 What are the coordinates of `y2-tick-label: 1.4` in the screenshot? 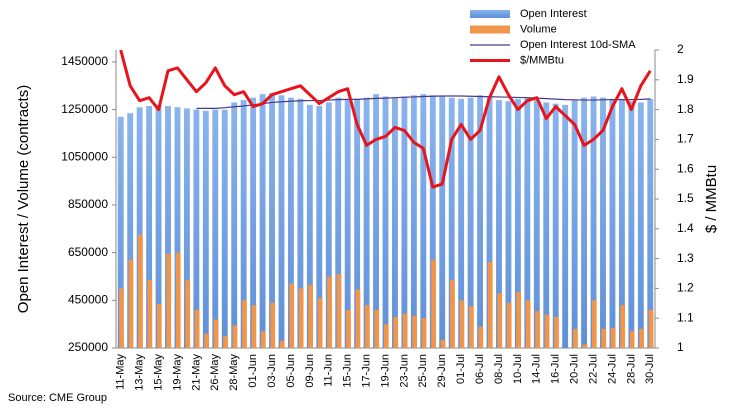 It's located at (685, 228).